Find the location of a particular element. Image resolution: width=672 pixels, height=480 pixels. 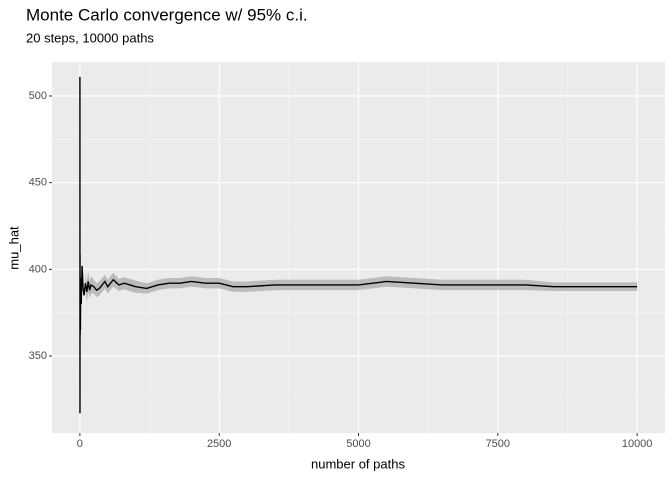

y-tick-label: 450 is located at coordinates (38, 183).